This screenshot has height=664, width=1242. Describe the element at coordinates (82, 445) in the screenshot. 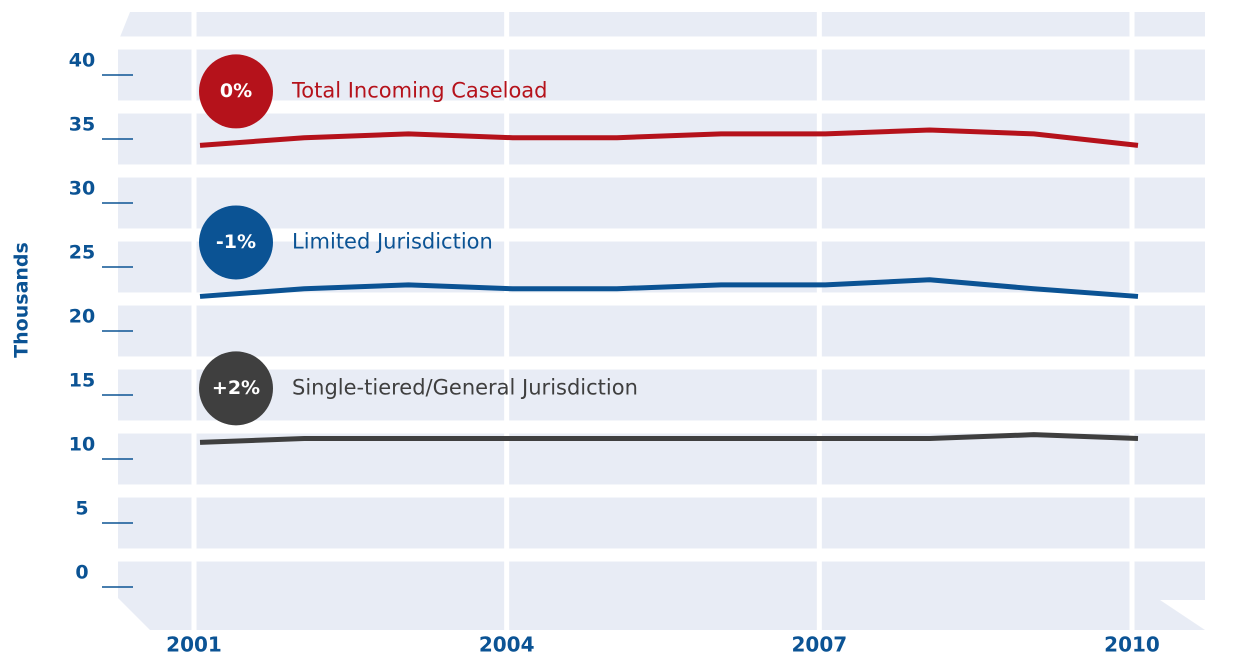

I see `y-tick-label: 10` at that location.